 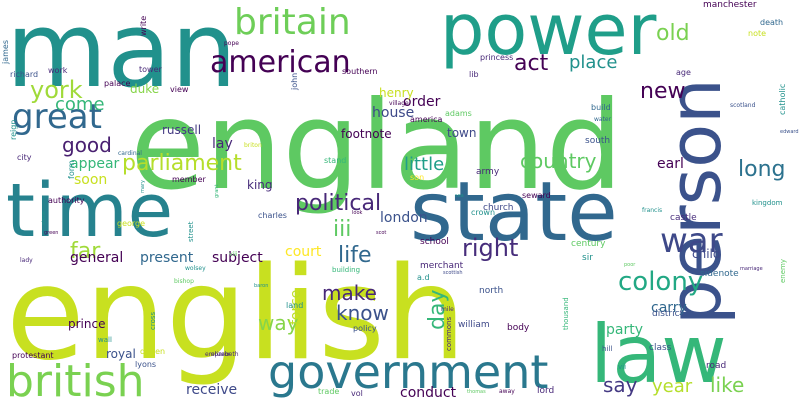 What do you see at coordinates (222, 144) in the screenshot?
I see `word-lay: lay` at bounding box center [222, 144].